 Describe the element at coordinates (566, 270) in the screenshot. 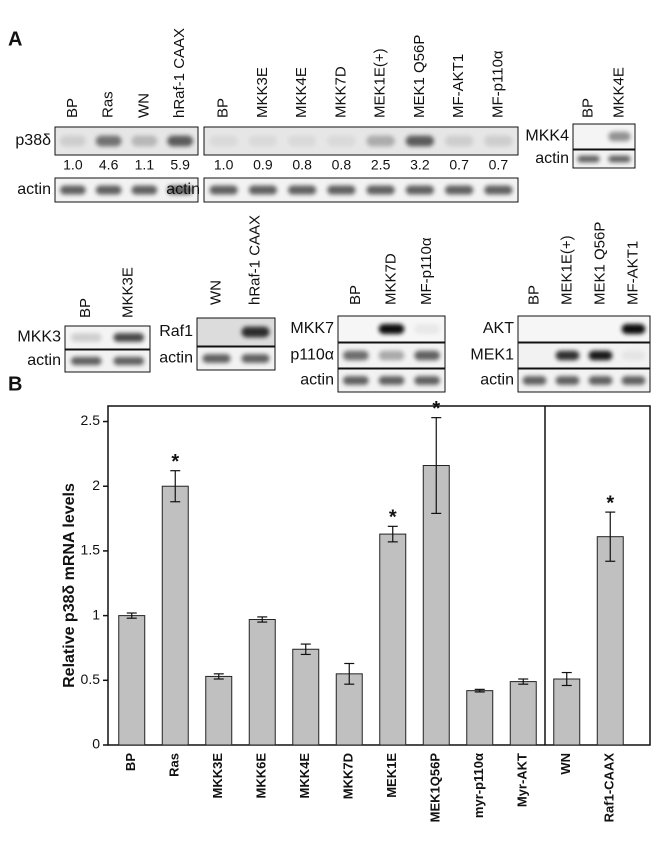

I see `lane-label: MEK1E(+)` at that location.